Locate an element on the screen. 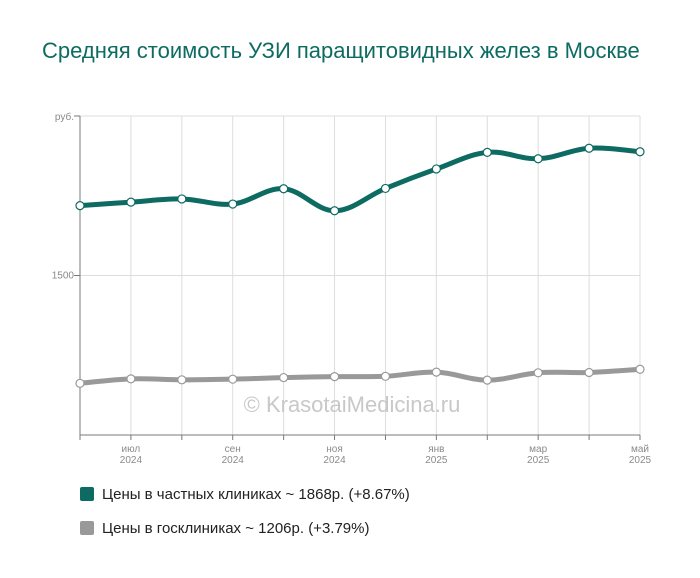  legend-swatch-private is located at coordinates (87, 494).